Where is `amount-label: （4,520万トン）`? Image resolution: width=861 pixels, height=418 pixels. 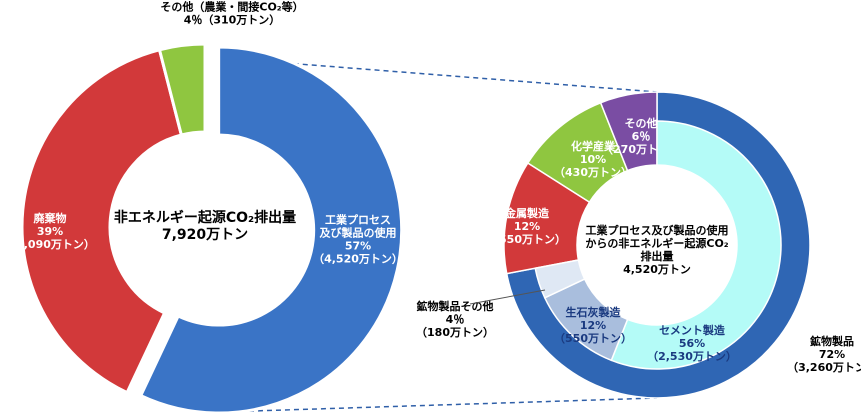 amount-label: （4,520万トン） is located at coordinates (358, 259).